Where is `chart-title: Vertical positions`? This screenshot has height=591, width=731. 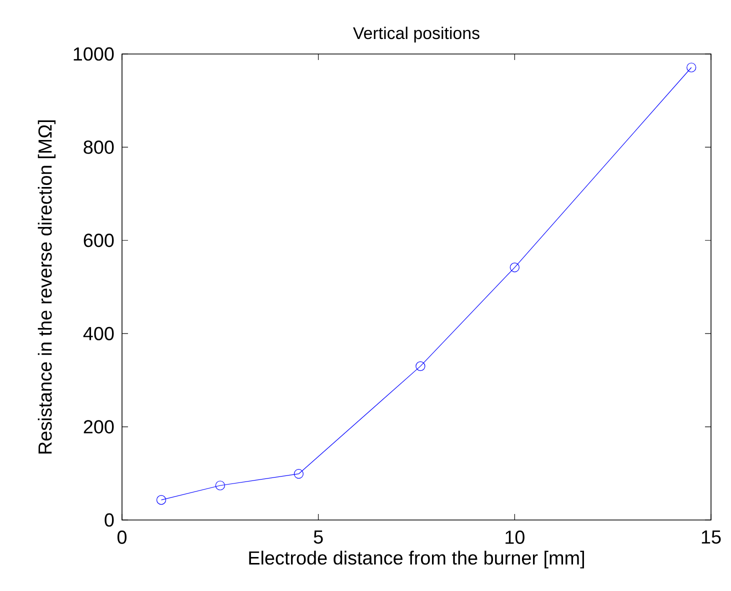
chart-title: Vertical positions is located at coordinates (416, 34).